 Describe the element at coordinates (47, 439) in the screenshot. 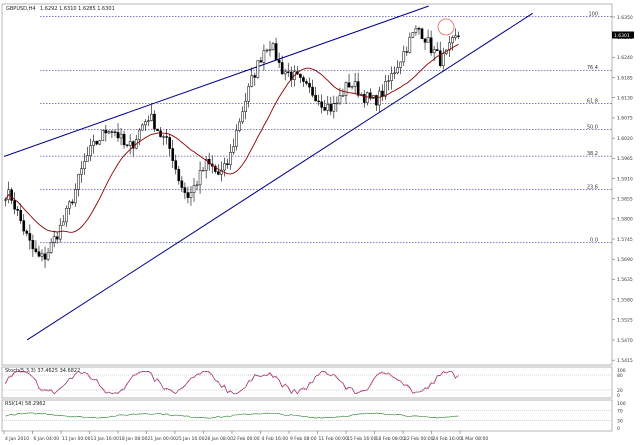

I see `time-tick-label: 6 Jan 04:00` at that location.